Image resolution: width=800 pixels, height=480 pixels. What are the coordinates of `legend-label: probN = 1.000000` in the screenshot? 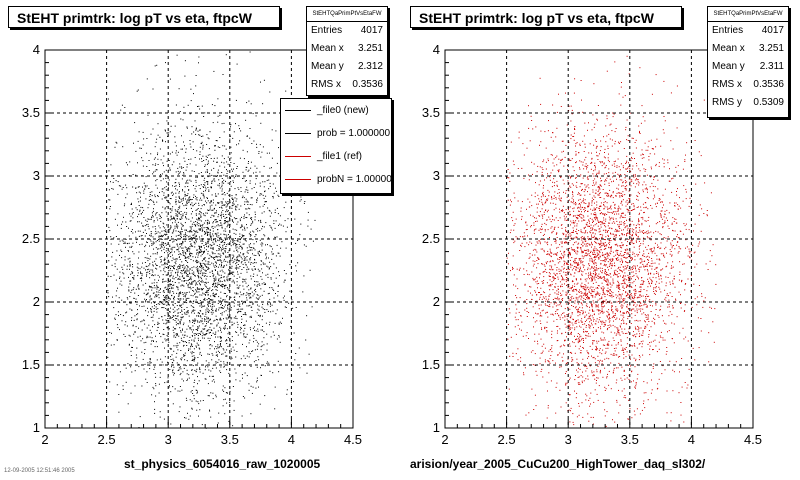 It's located at (354, 179).